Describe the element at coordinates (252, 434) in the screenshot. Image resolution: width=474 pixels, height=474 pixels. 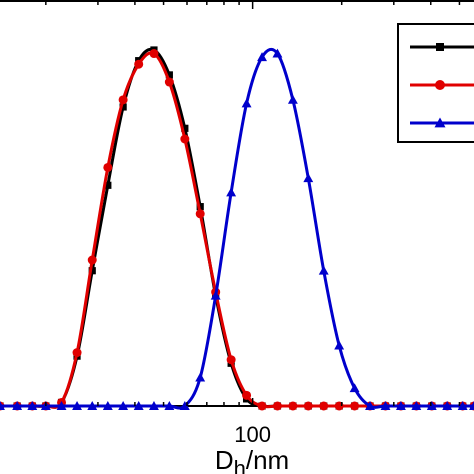
I see `x-tick-label: 100` at that location.